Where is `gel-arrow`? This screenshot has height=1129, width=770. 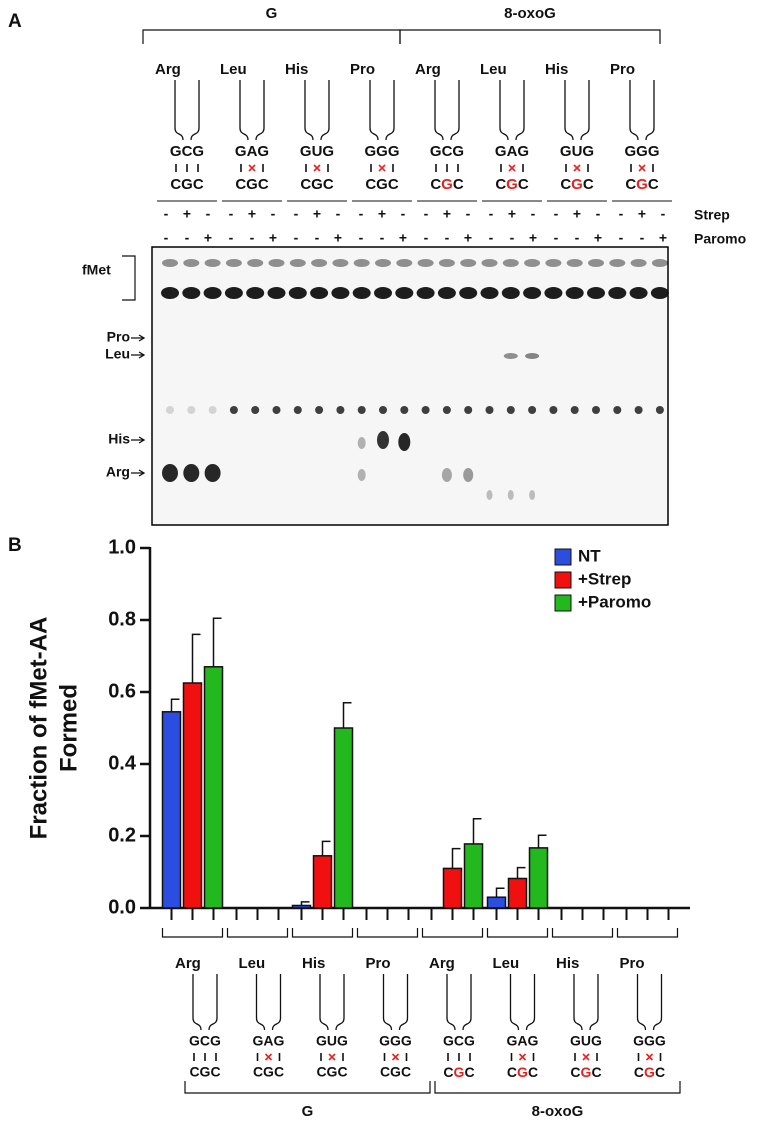 gel-arrow is located at coordinates (138, 440).